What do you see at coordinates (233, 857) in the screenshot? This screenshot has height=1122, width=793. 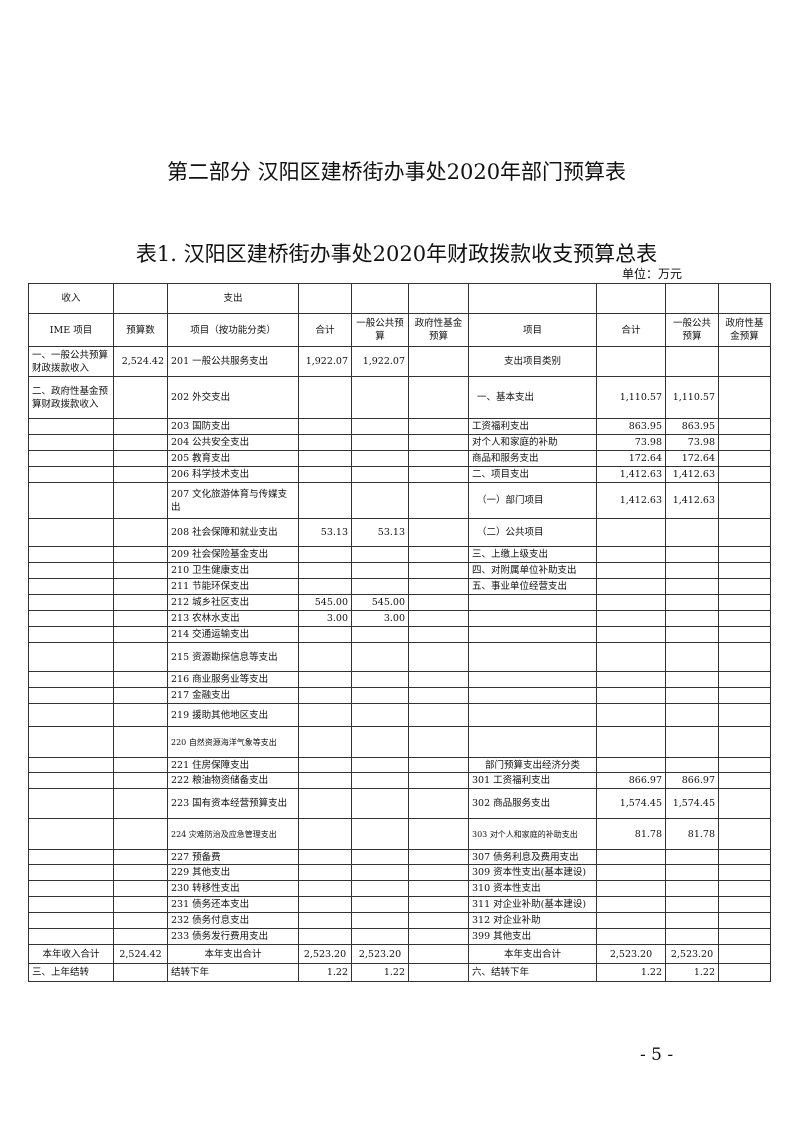 I see `table-cell: 227 预备费` at bounding box center [233, 857].